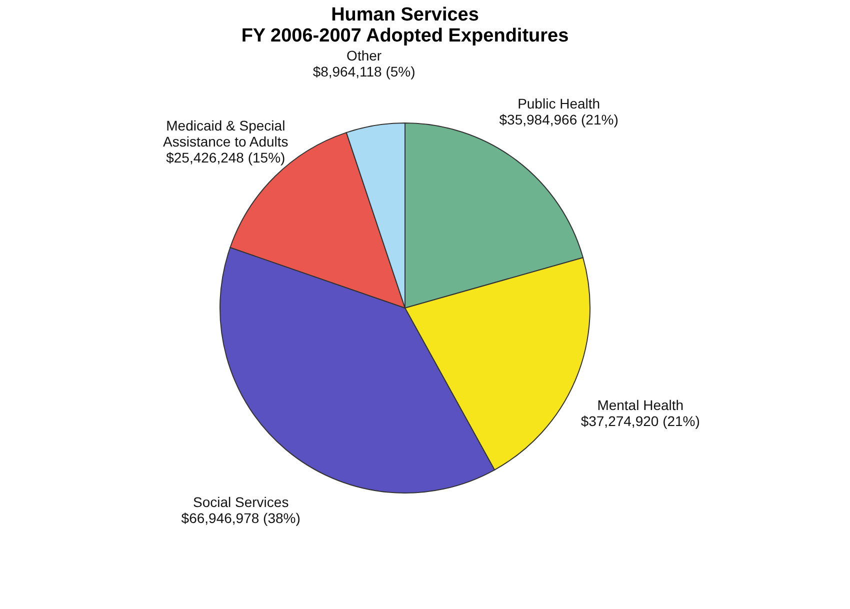 This screenshot has width=850, height=609. What do you see at coordinates (240, 502) in the screenshot?
I see `slice-label: Social Services` at bounding box center [240, 502].